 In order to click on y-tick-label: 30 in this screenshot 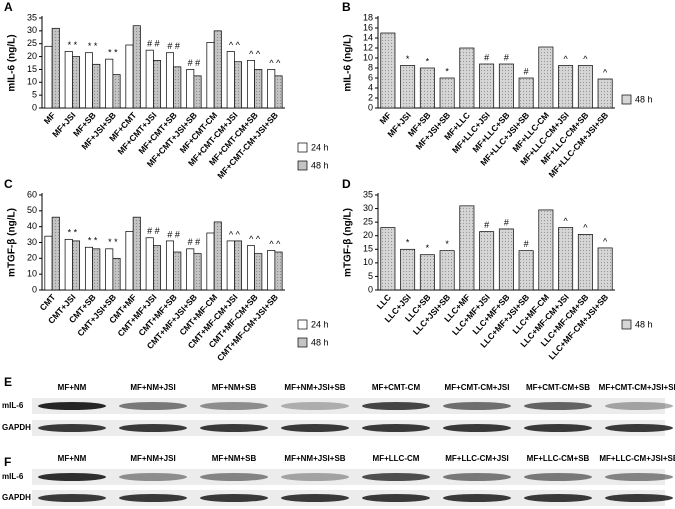, I will do `click(32, 30)`.